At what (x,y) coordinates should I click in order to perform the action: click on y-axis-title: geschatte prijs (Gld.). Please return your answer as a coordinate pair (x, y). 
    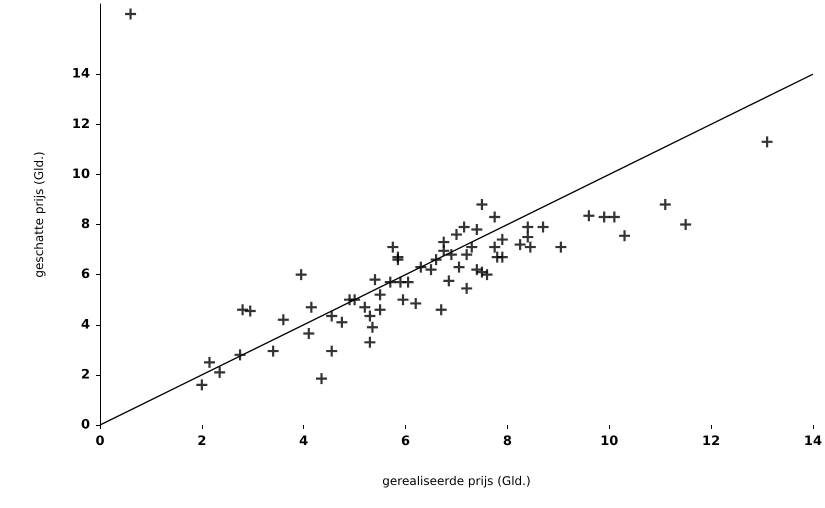
    Looking at the image, I should click on (39, 214).